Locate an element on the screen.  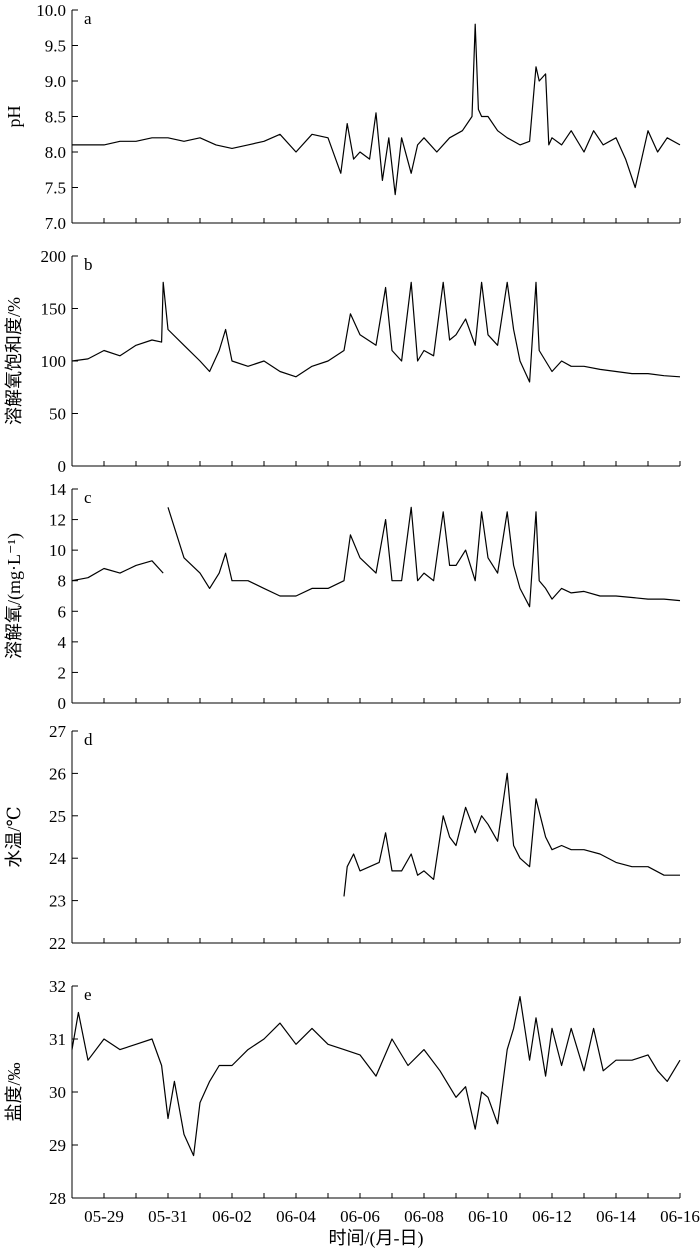
y-tick-label: 29 is located at coordinates (57, 1145).